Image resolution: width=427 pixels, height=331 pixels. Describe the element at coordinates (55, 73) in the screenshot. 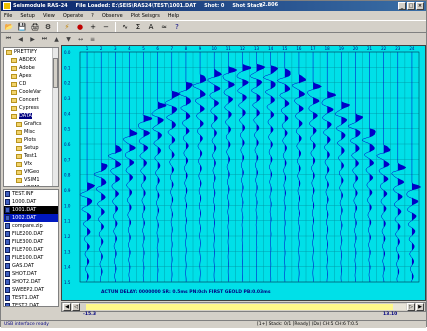

I see `tree-scroll-thumb` at that location.